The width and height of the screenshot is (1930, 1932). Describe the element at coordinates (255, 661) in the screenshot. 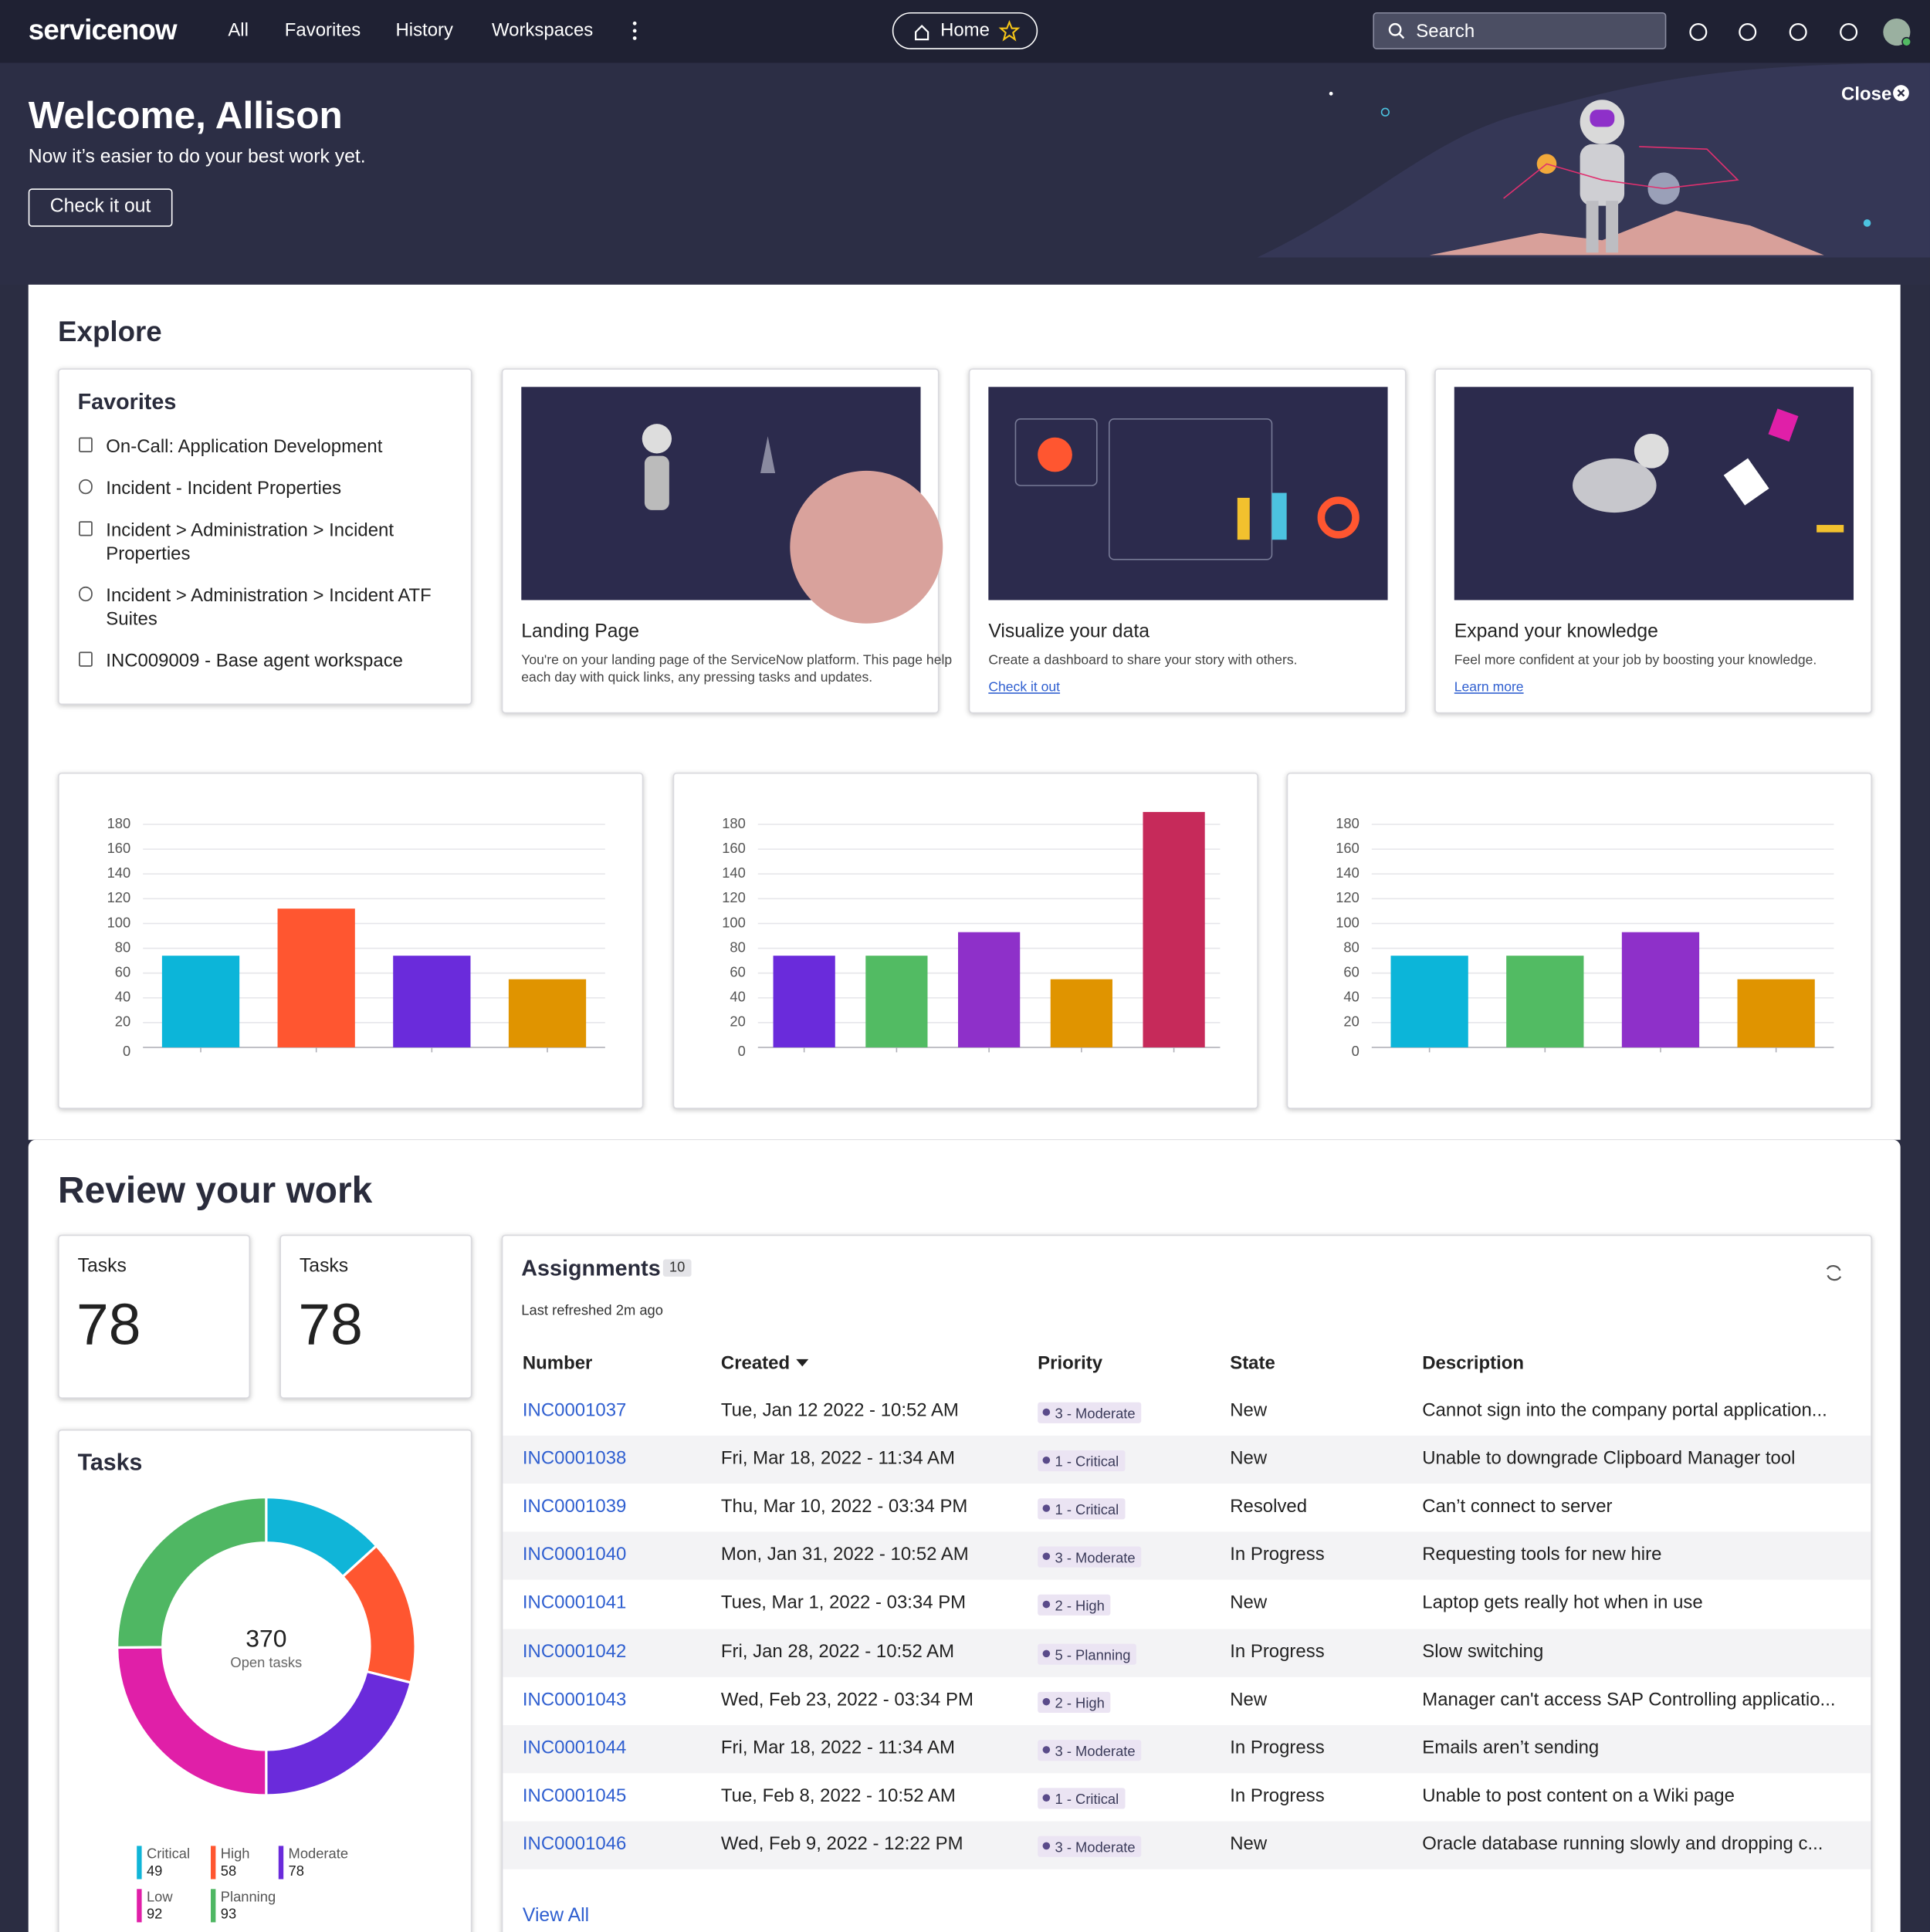

I see `favorite-item: INC009009 - Base agent workspace` at that location.